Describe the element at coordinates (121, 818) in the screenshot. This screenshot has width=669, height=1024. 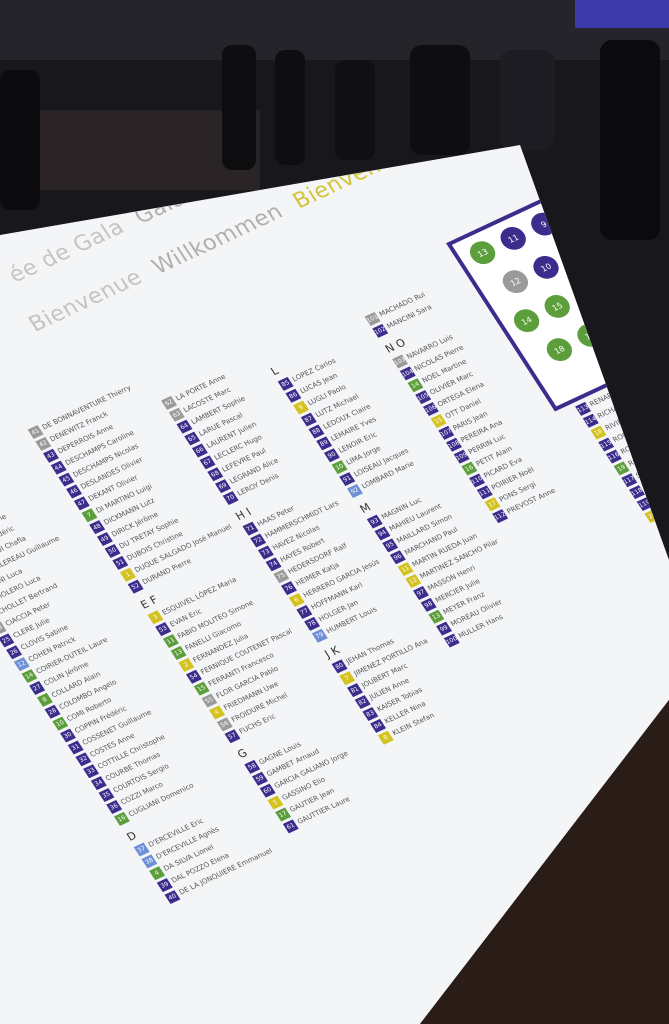
I see `table-number: 16` at that location.